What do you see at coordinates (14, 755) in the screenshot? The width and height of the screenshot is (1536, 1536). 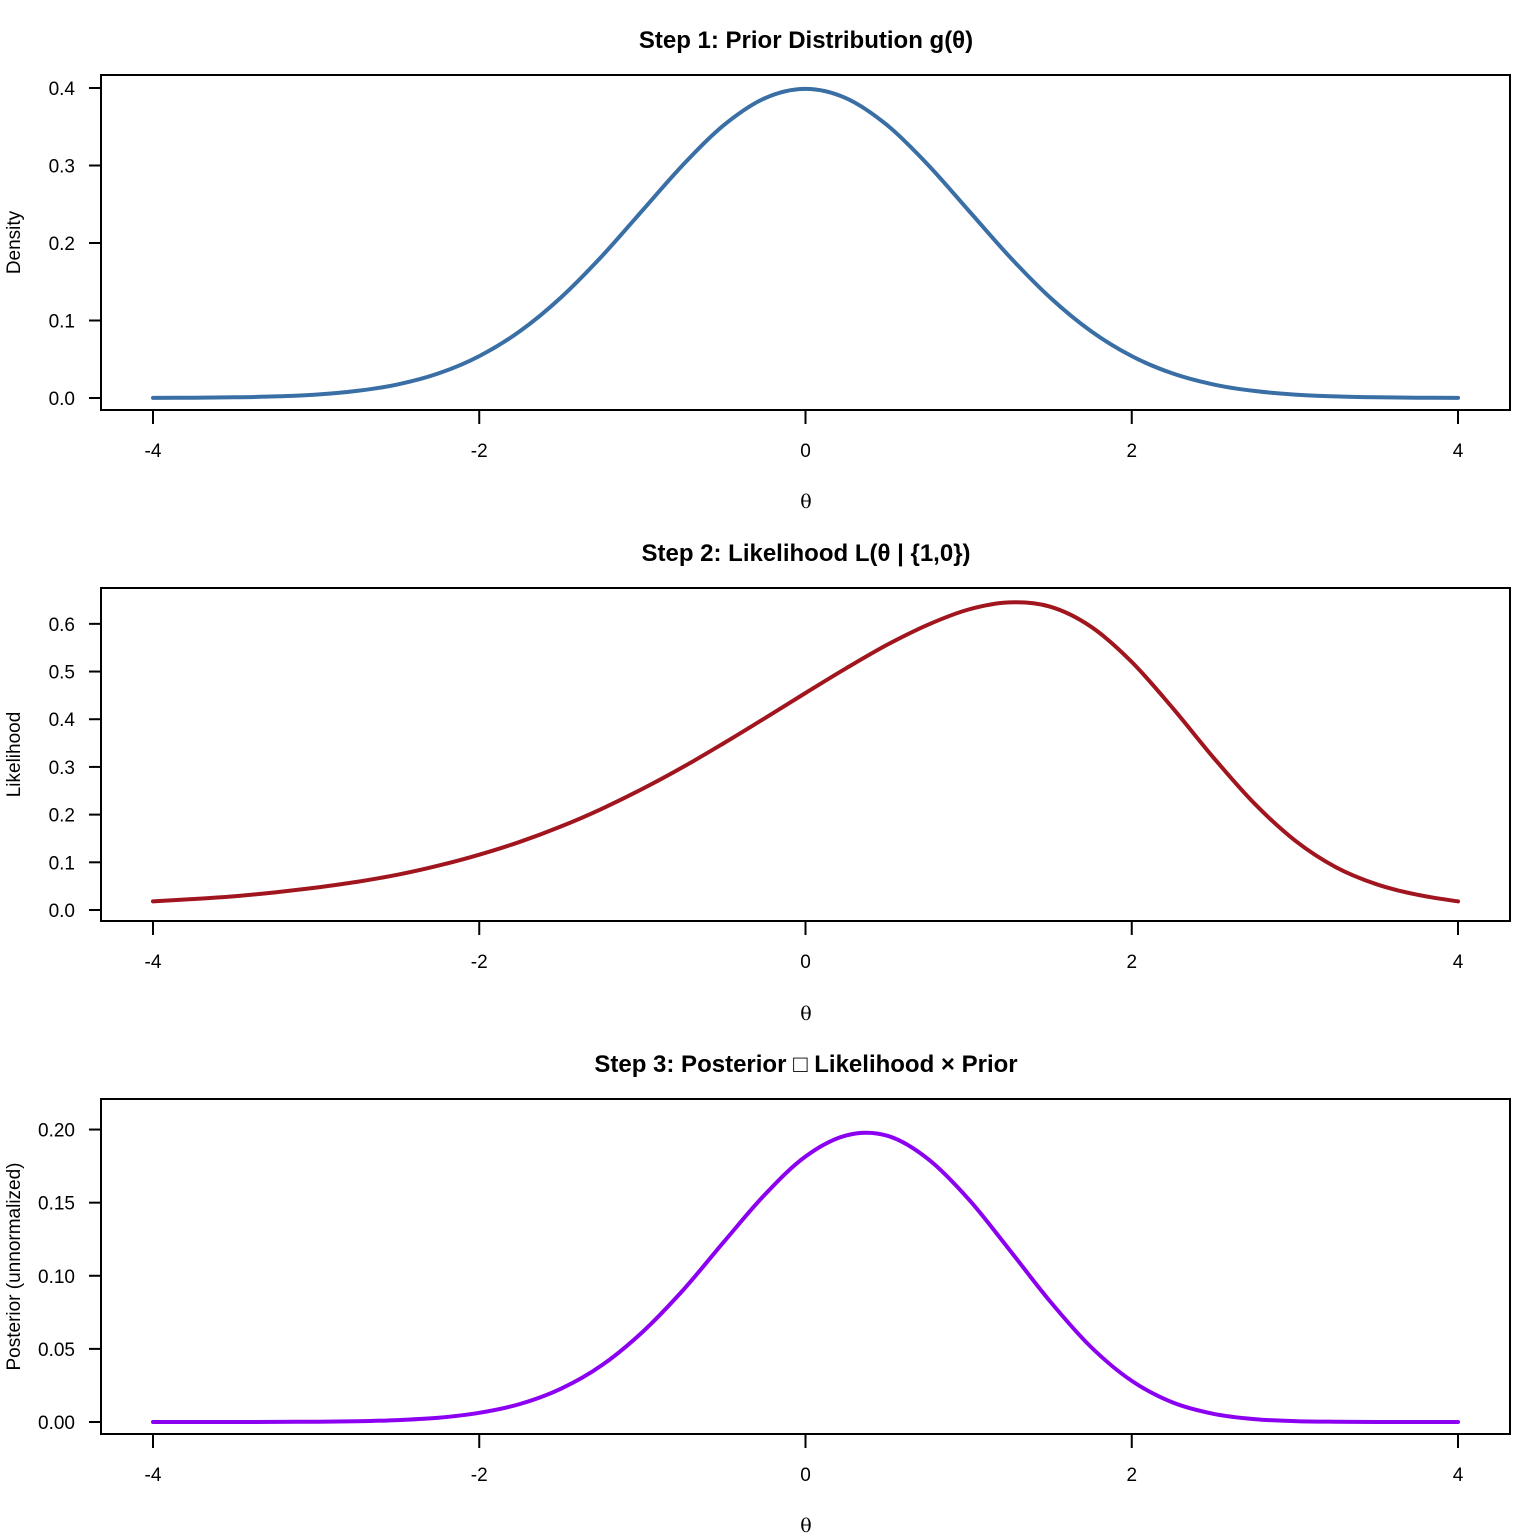 I see `y-axis-label: Likelihood` at bounding box center [14, 755].